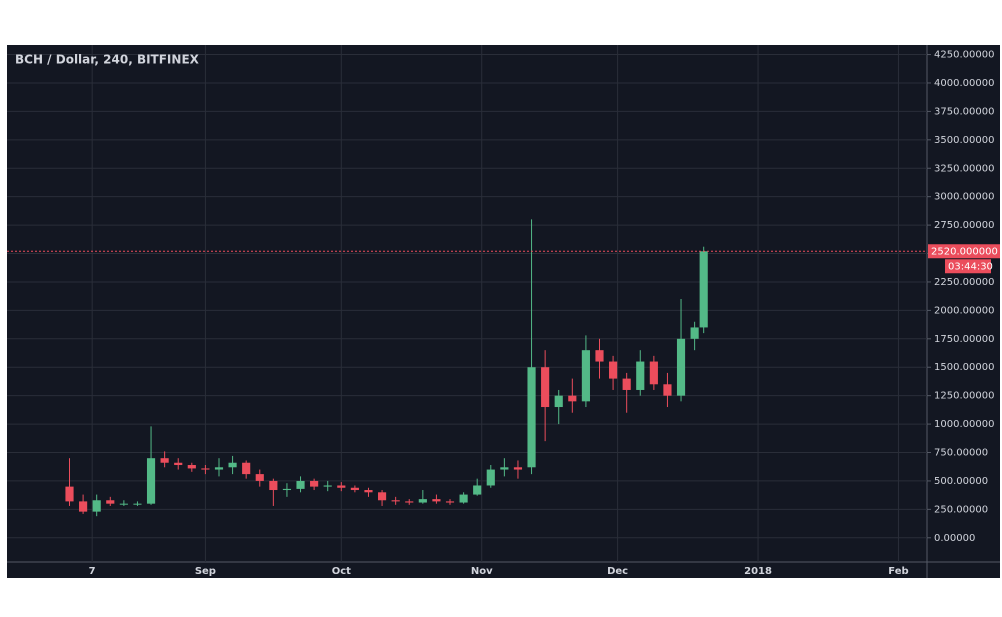 The image size is (1002, 617). I want to click on y-tick-label: 3500.00000, so click(964, 140).